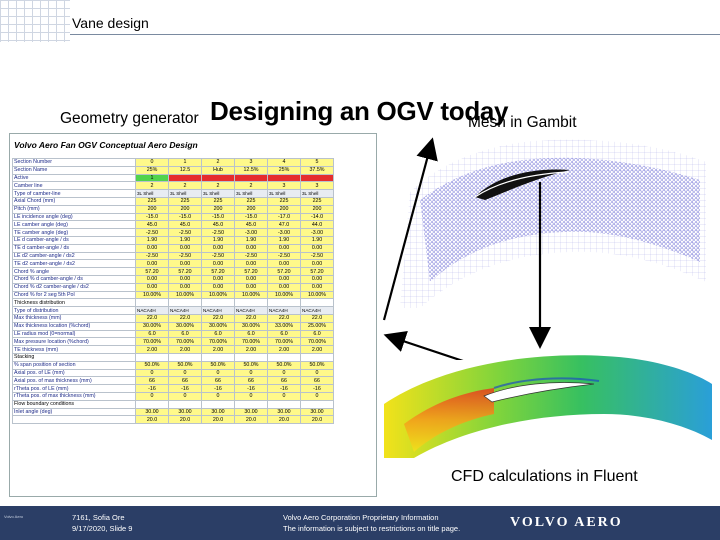 The height and width of the screenshot is (540, 720). What do you see at coordinates (317, 225) in the screenshot?
I see `sheet-cell: 44.0` at bounding box center [317, 225].